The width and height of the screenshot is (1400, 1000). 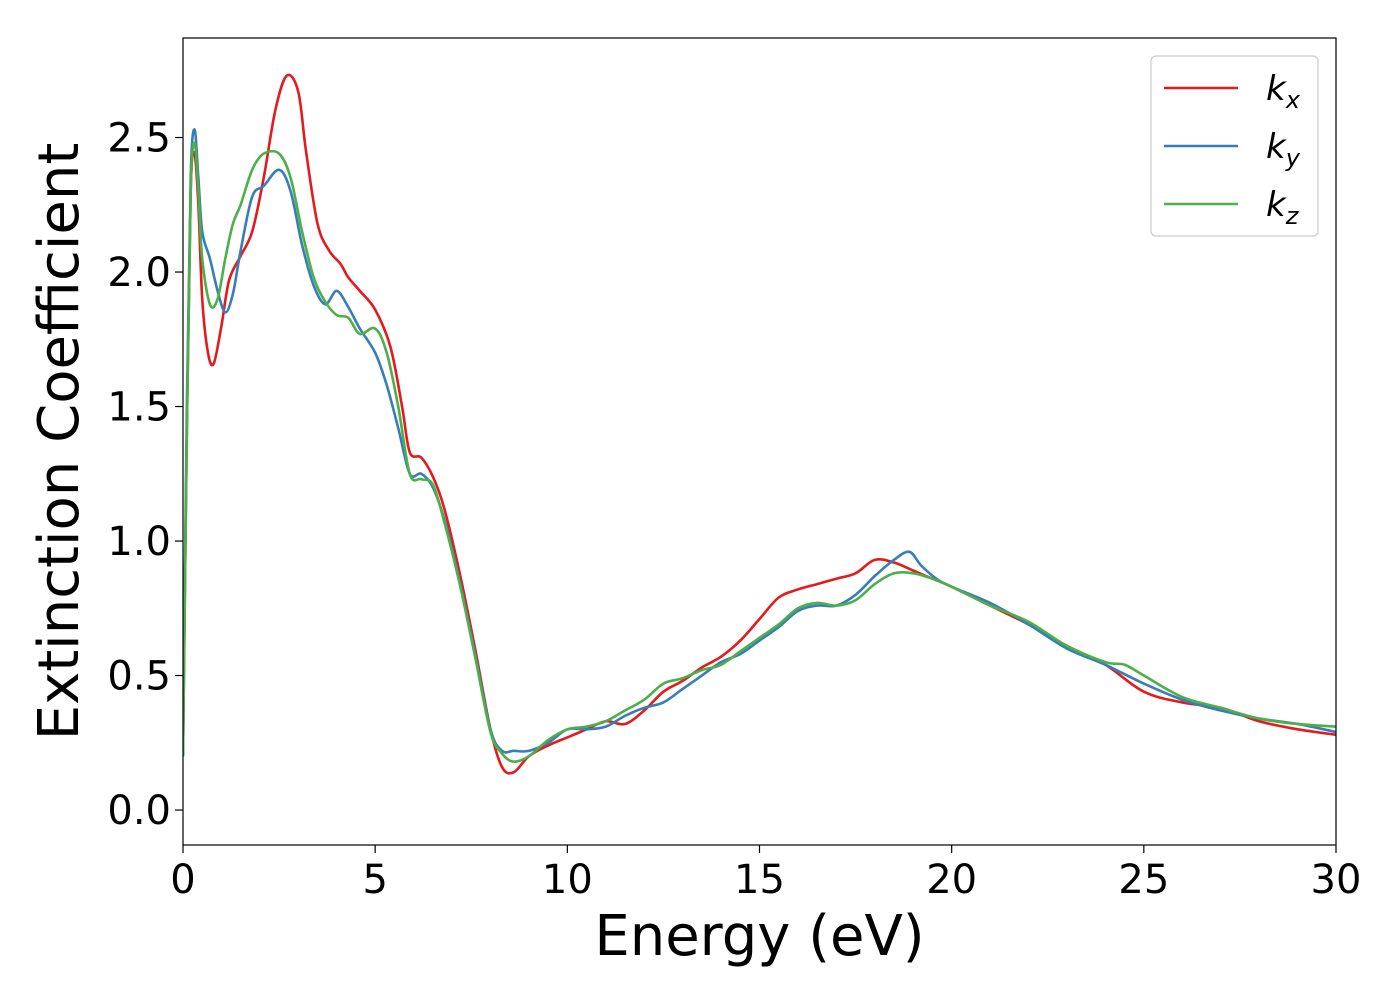 What do you see at coordinates (1234, 146) in the screenshot?
I see `legend: kx ky kz` at bounding box center [1234, 146].